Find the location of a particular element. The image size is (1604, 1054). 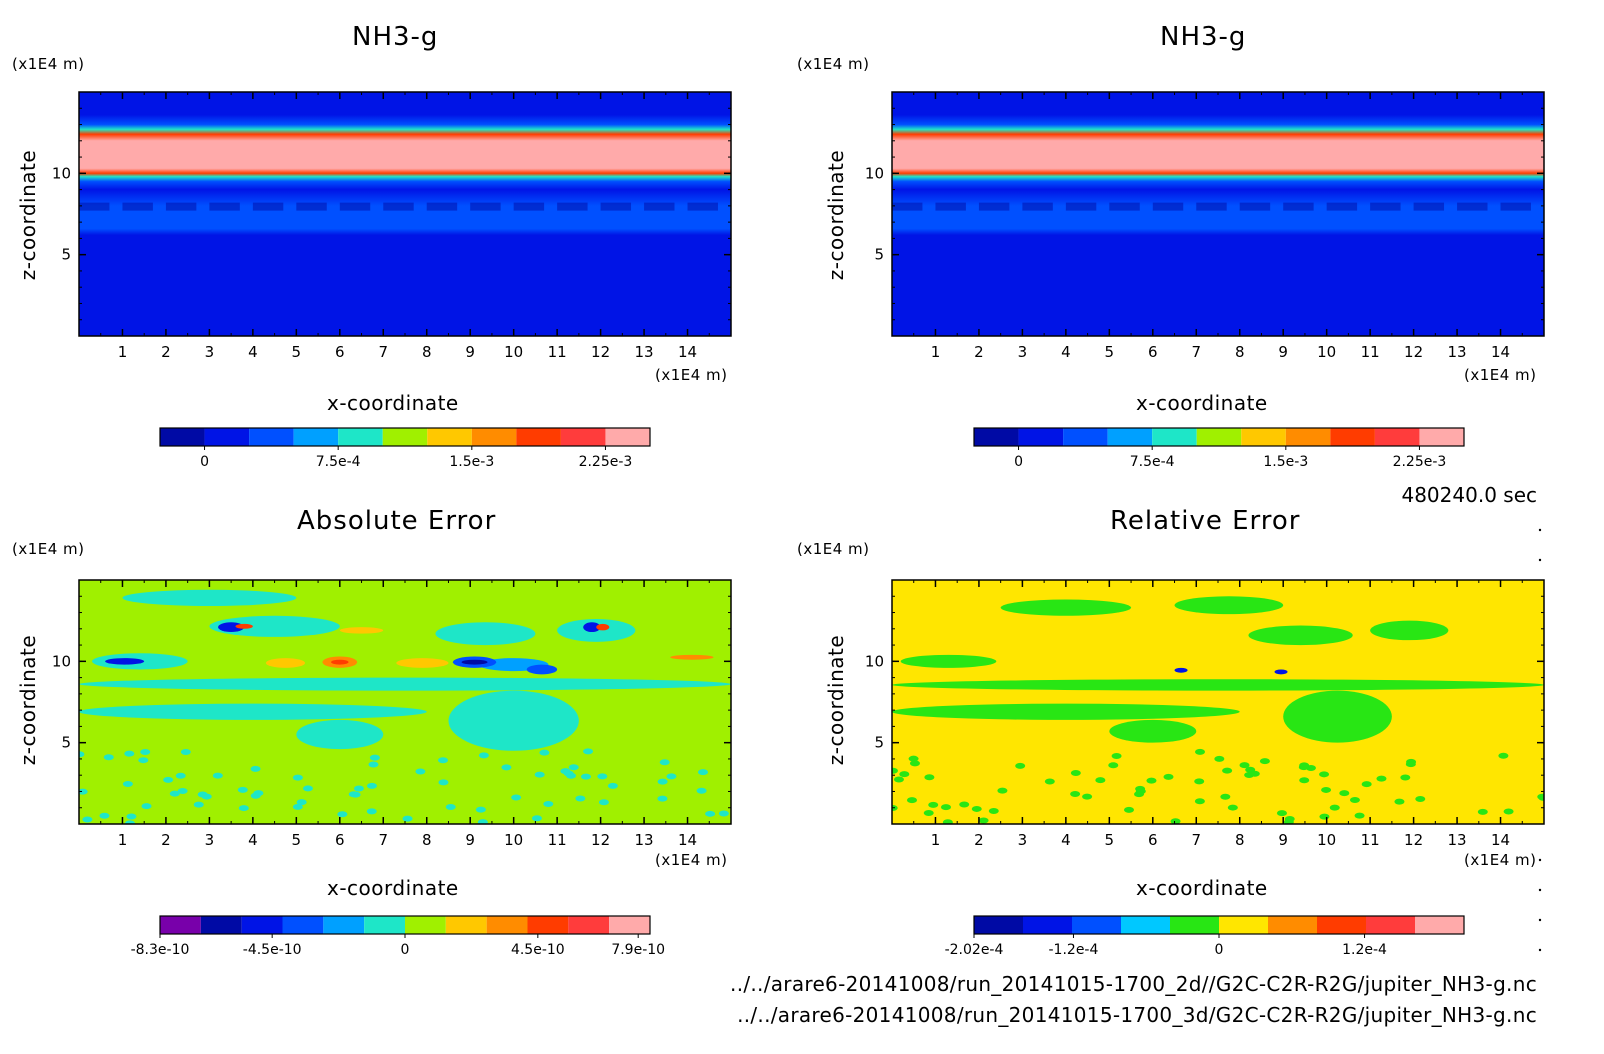

x-tick-label: 11 is located at coordinates (1370, 352).